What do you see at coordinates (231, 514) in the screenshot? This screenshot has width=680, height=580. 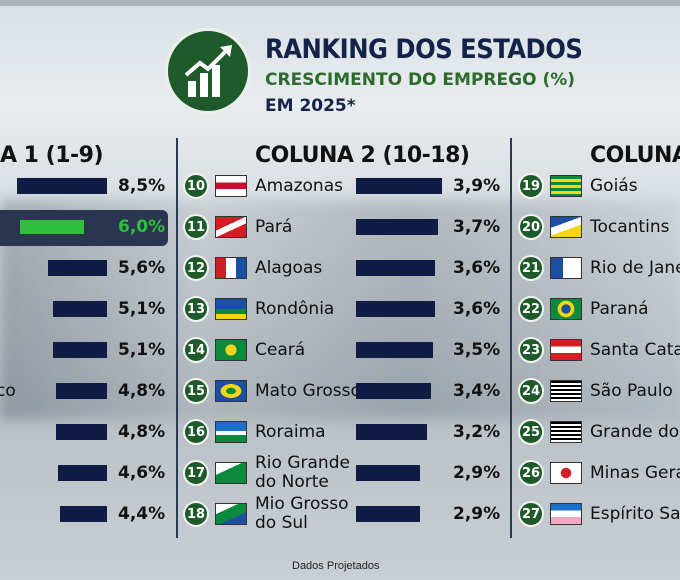 I see `mato-grosso-do-sul-flag-icon` at bounding box center [231, 514].